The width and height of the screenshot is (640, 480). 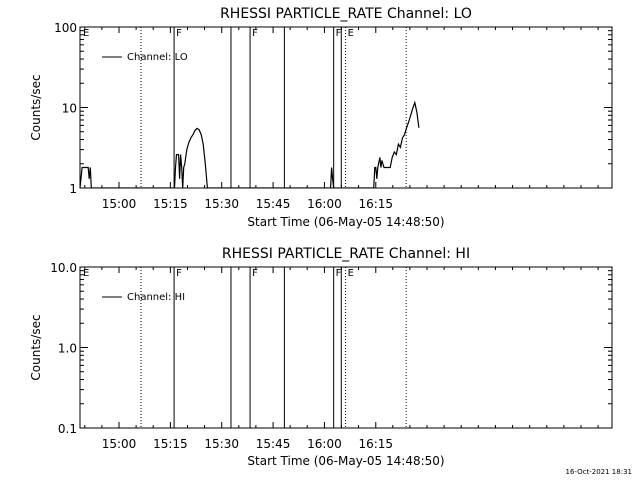 I want to click on hi-x-tick-label-1: 15:15, so click(x=170, y=444).